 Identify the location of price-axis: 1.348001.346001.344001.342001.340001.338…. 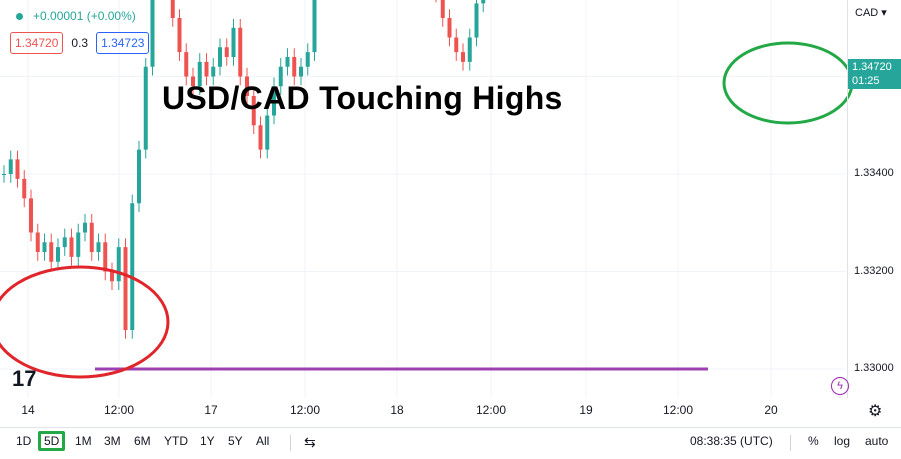
(874, 199).